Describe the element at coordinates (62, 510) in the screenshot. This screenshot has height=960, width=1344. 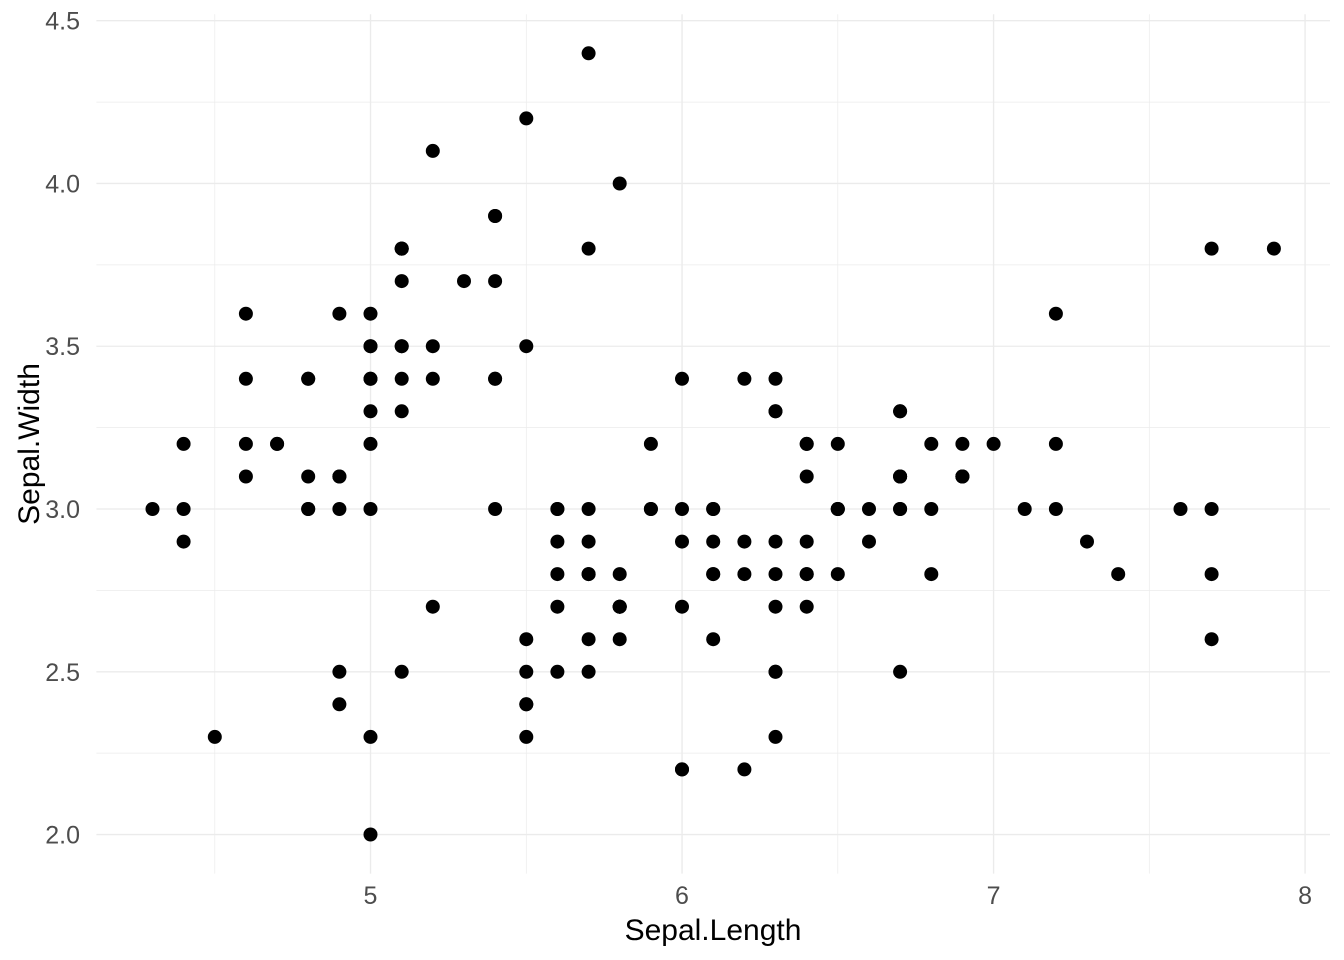
I see `y-tick-label: 3.0` at that location.